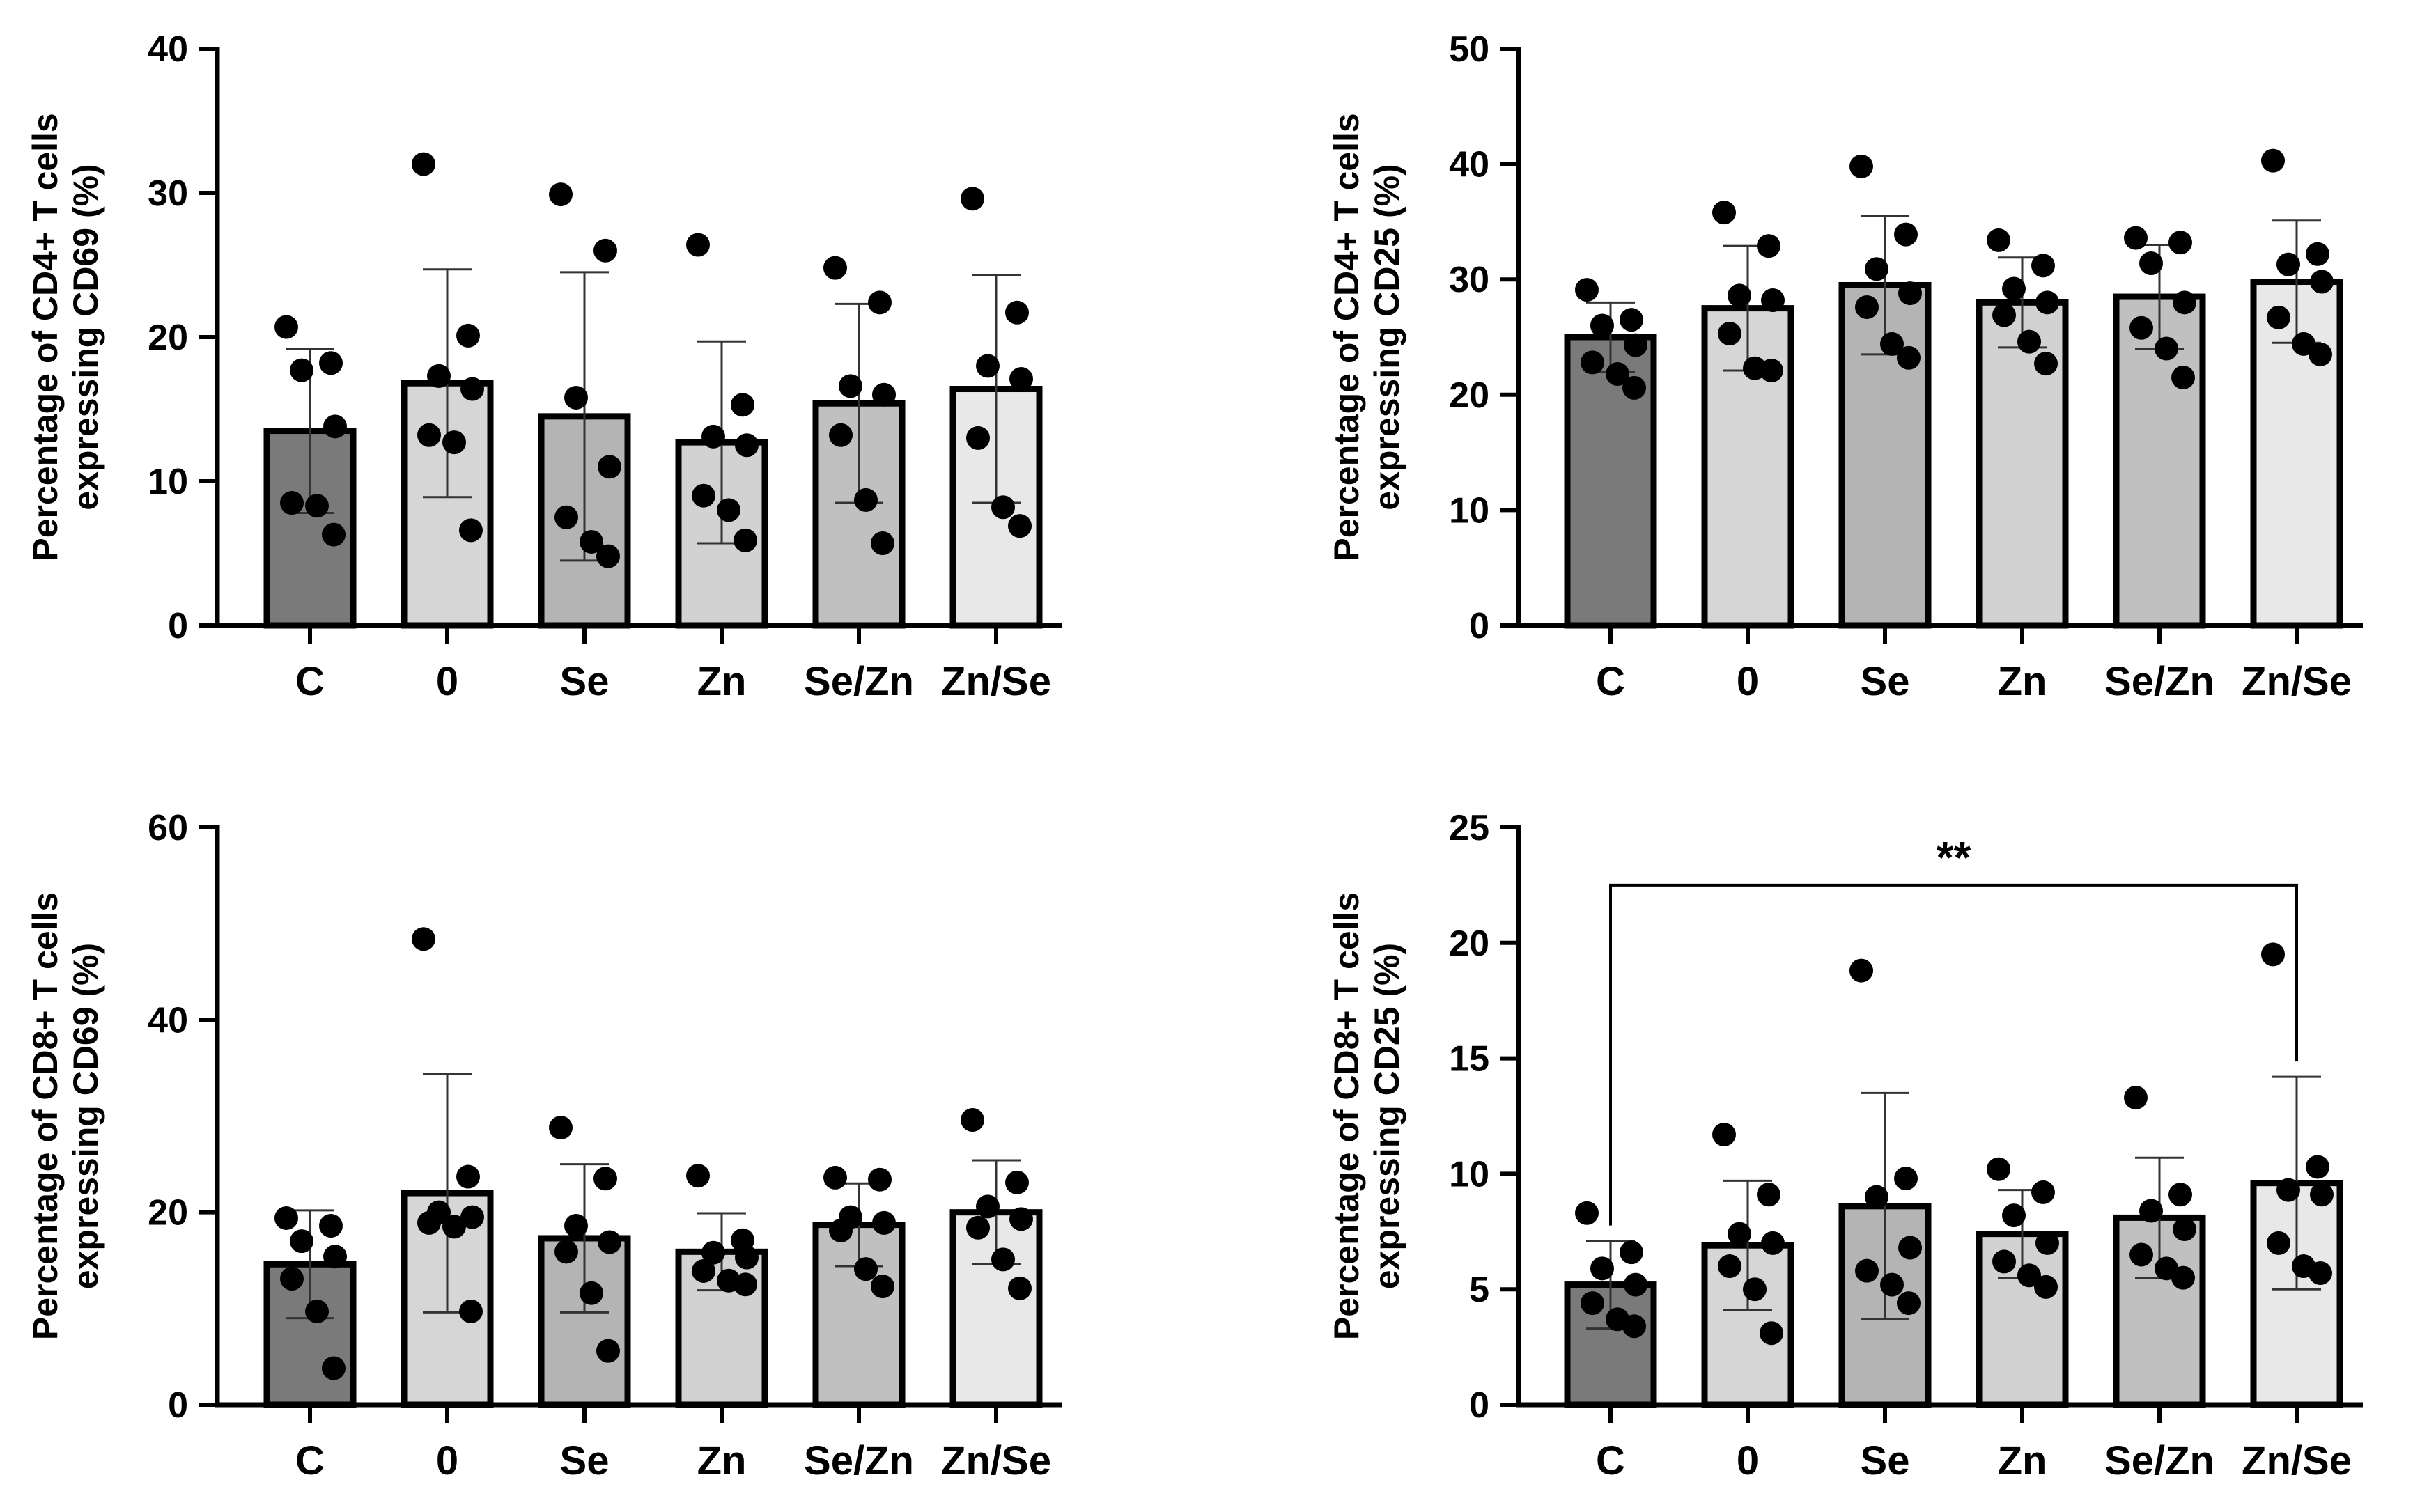  I want to click on y-tick-label: 0, so click(1479, 626).